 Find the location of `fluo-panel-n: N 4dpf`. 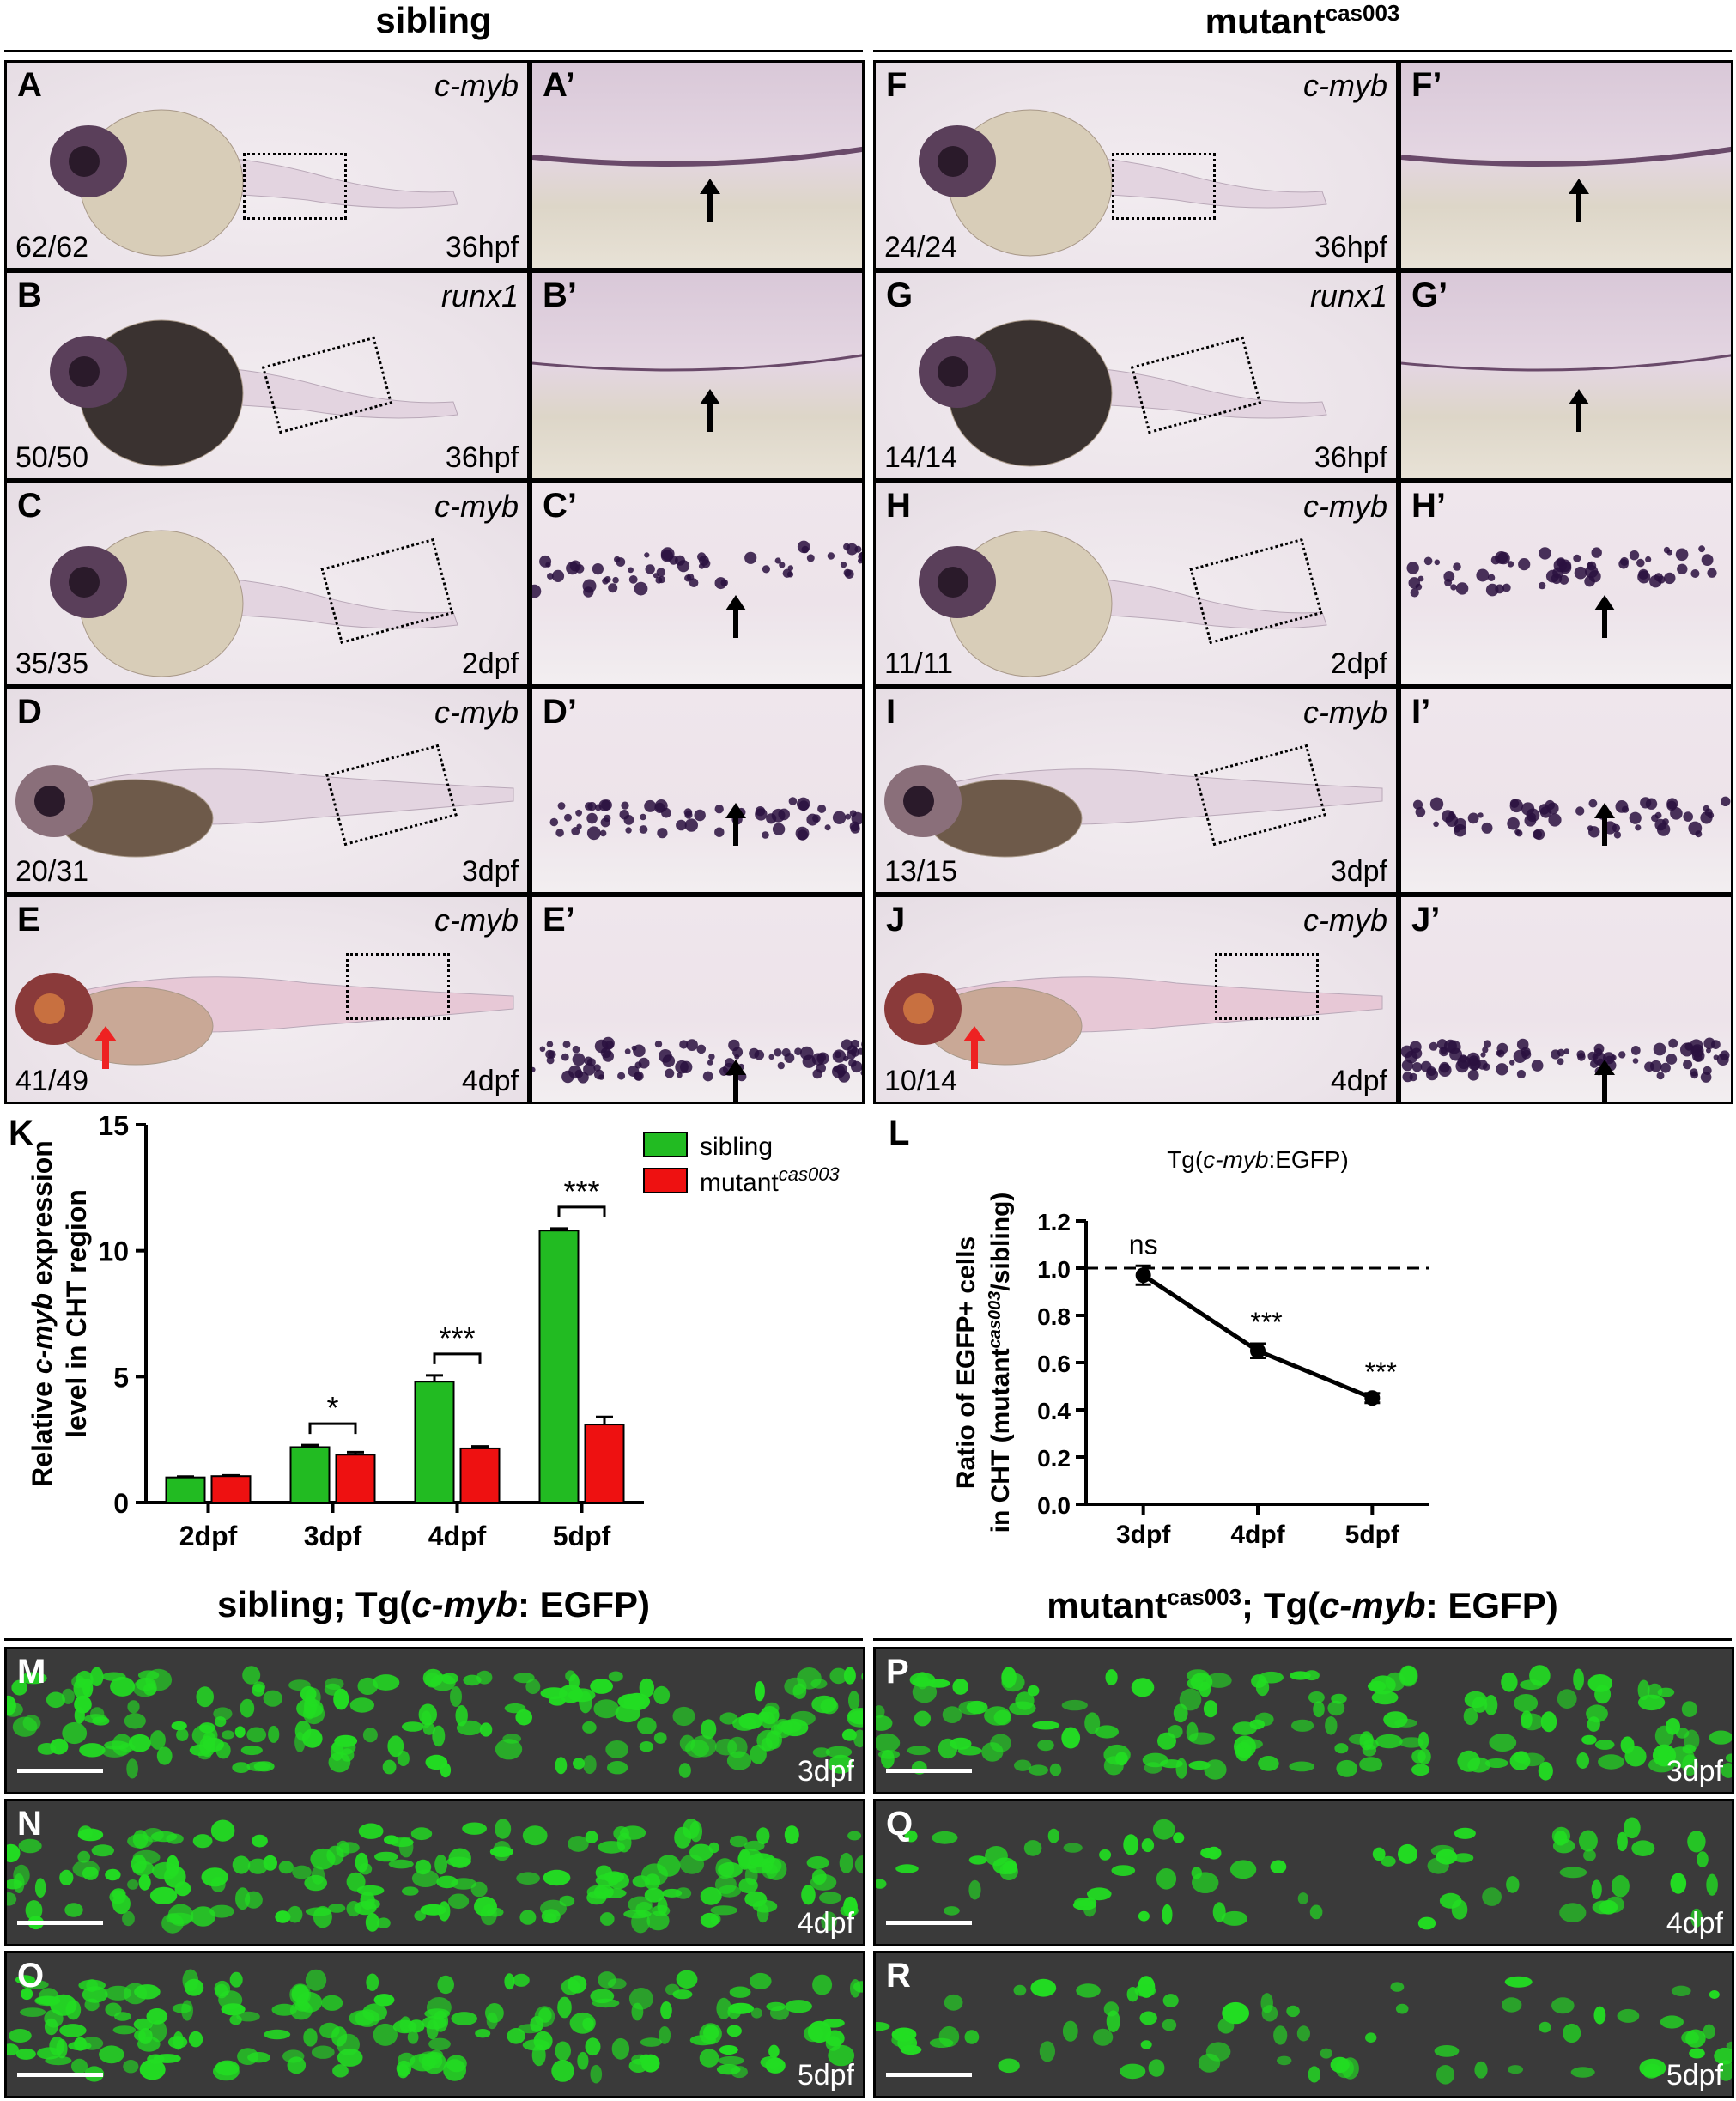

fluo-panel-n: N 4dpf is located at coordinates (434, 1873).